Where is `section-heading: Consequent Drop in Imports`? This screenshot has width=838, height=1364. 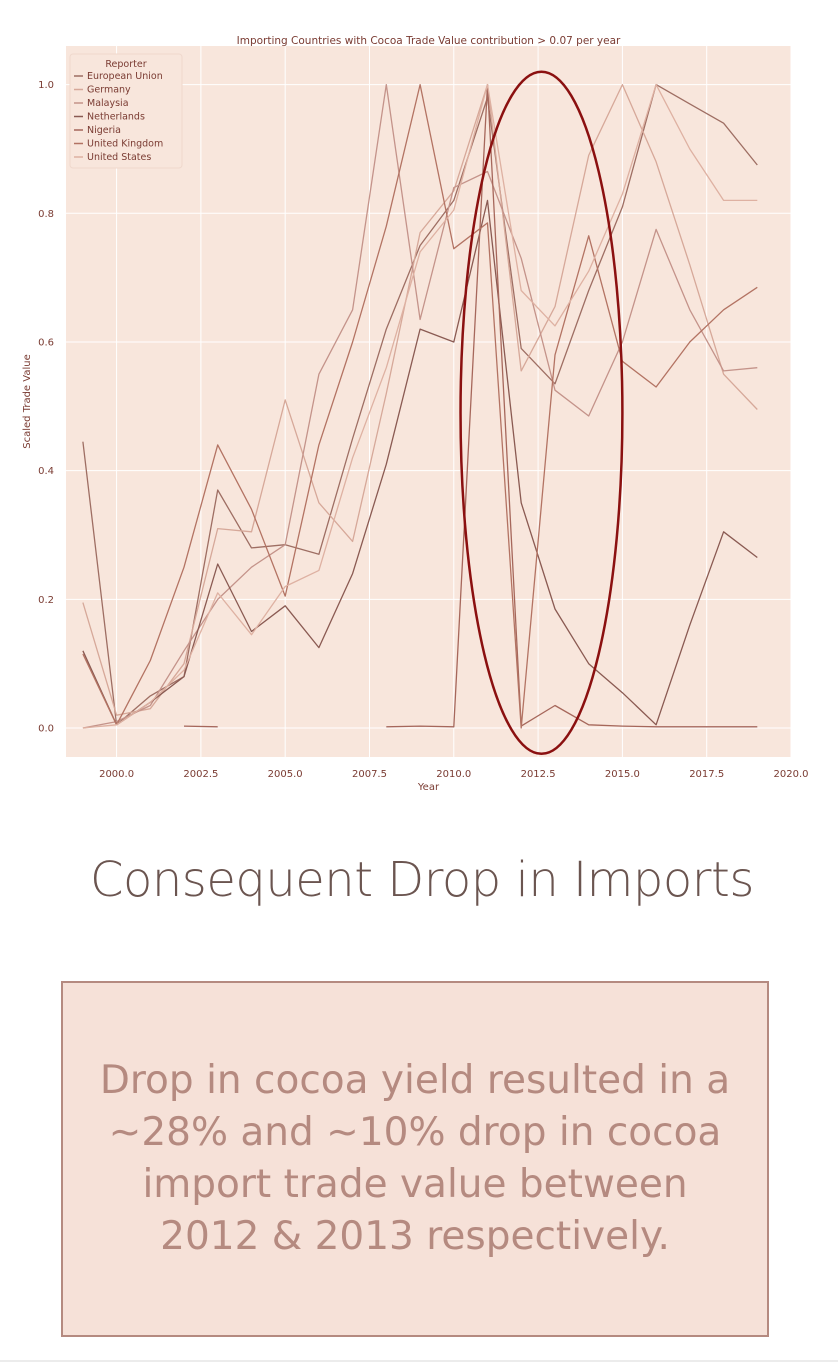
section-heading: Consequent Drop in Imports is located at coordinates (422, 880).